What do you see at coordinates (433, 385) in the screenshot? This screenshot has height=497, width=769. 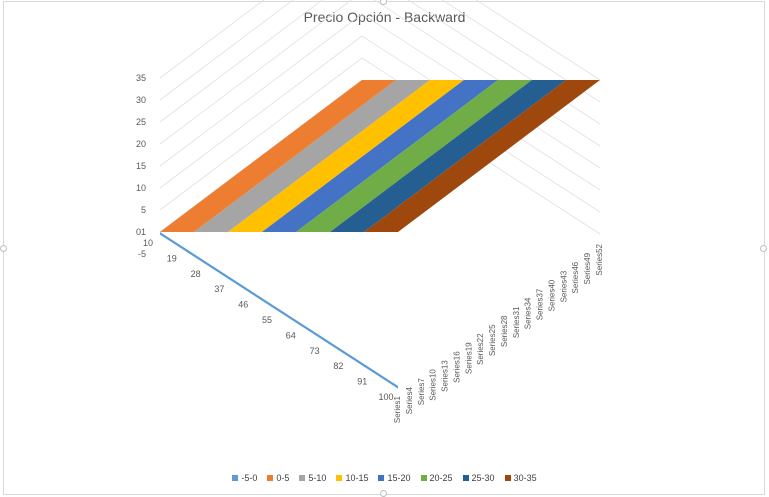 I see `series-tick-label: Series10` at bounding box center [433, 385].